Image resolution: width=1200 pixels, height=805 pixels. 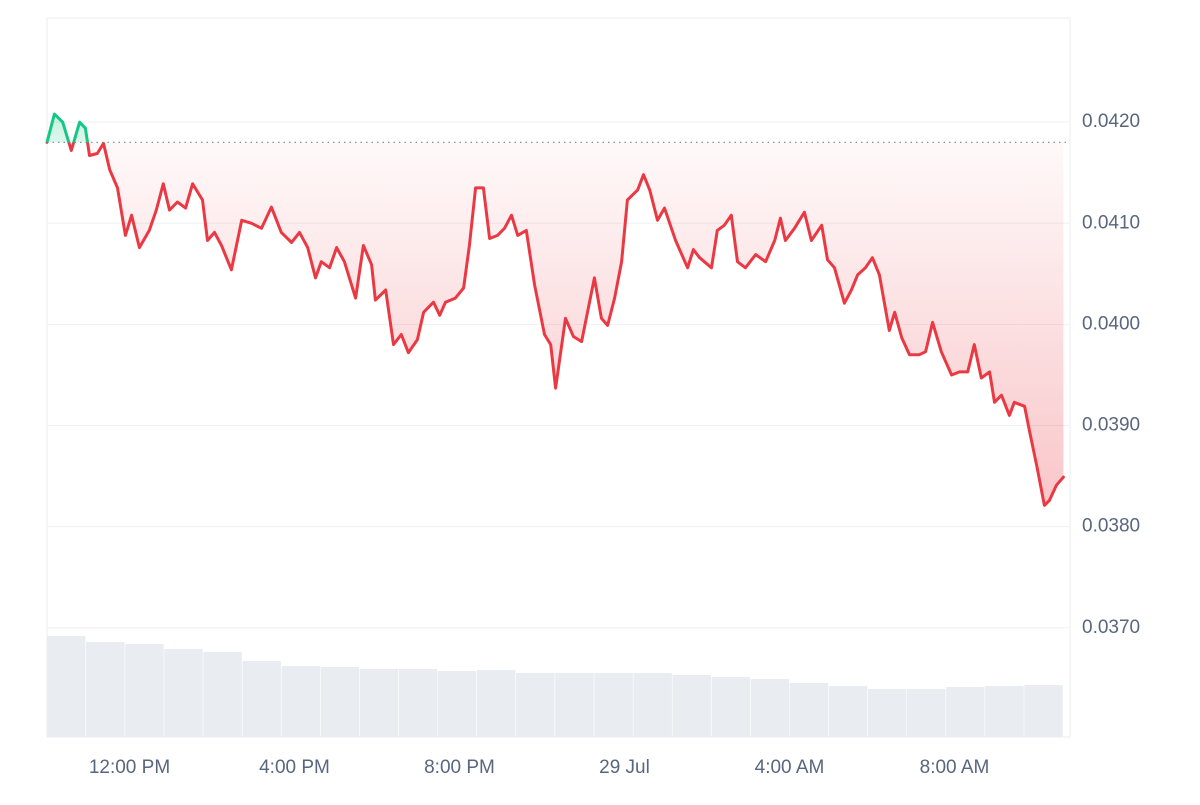 I want to click on x-tick-label: 8:00 AM, so click(x=955, y=767).